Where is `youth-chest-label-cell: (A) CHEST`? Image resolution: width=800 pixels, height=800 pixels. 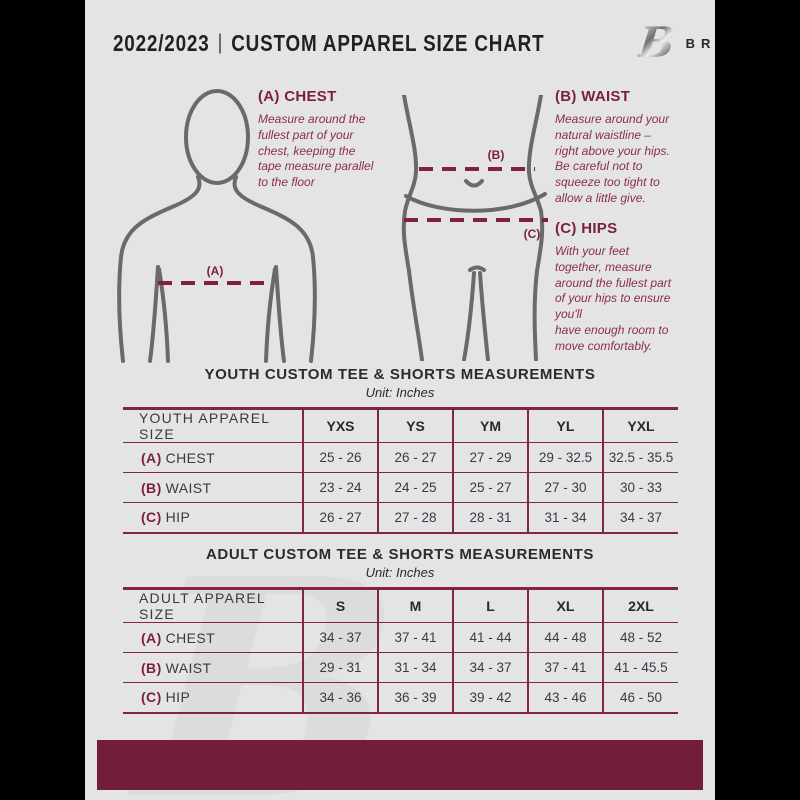 youth-chest-label-cell: (A) CHEST is located at coordinates (213, 457).